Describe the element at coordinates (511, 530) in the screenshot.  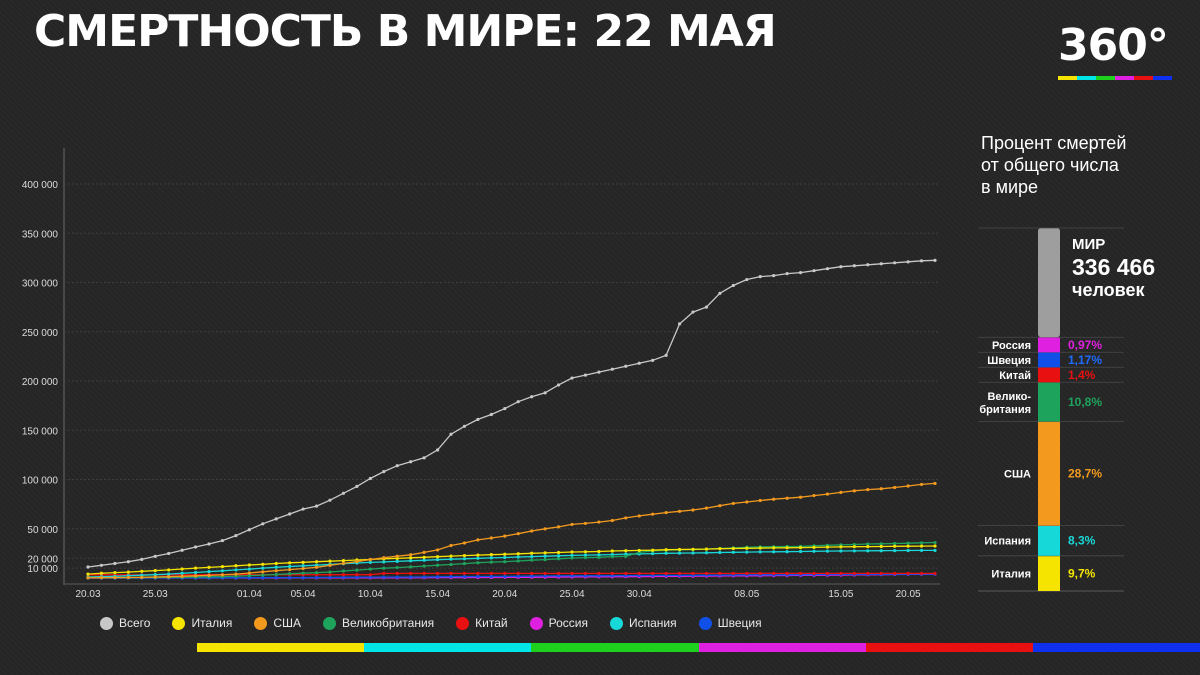
I see `series-line` at that location.